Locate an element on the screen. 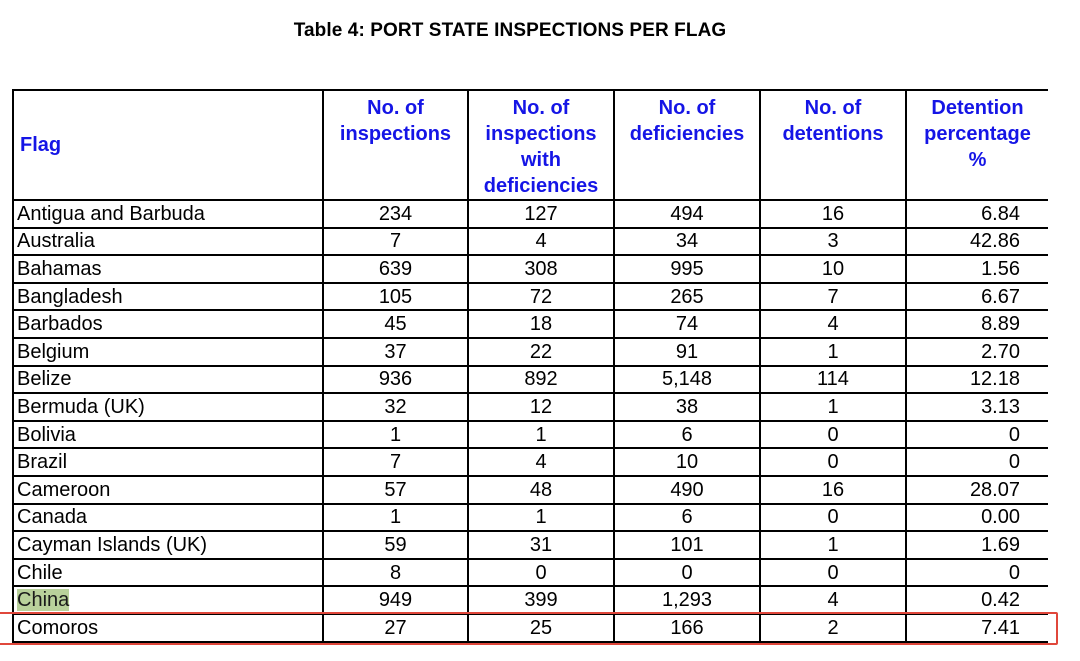 This screenshot has width=1080, height=661. highlight-box-china is located at coordinates (529, 628).